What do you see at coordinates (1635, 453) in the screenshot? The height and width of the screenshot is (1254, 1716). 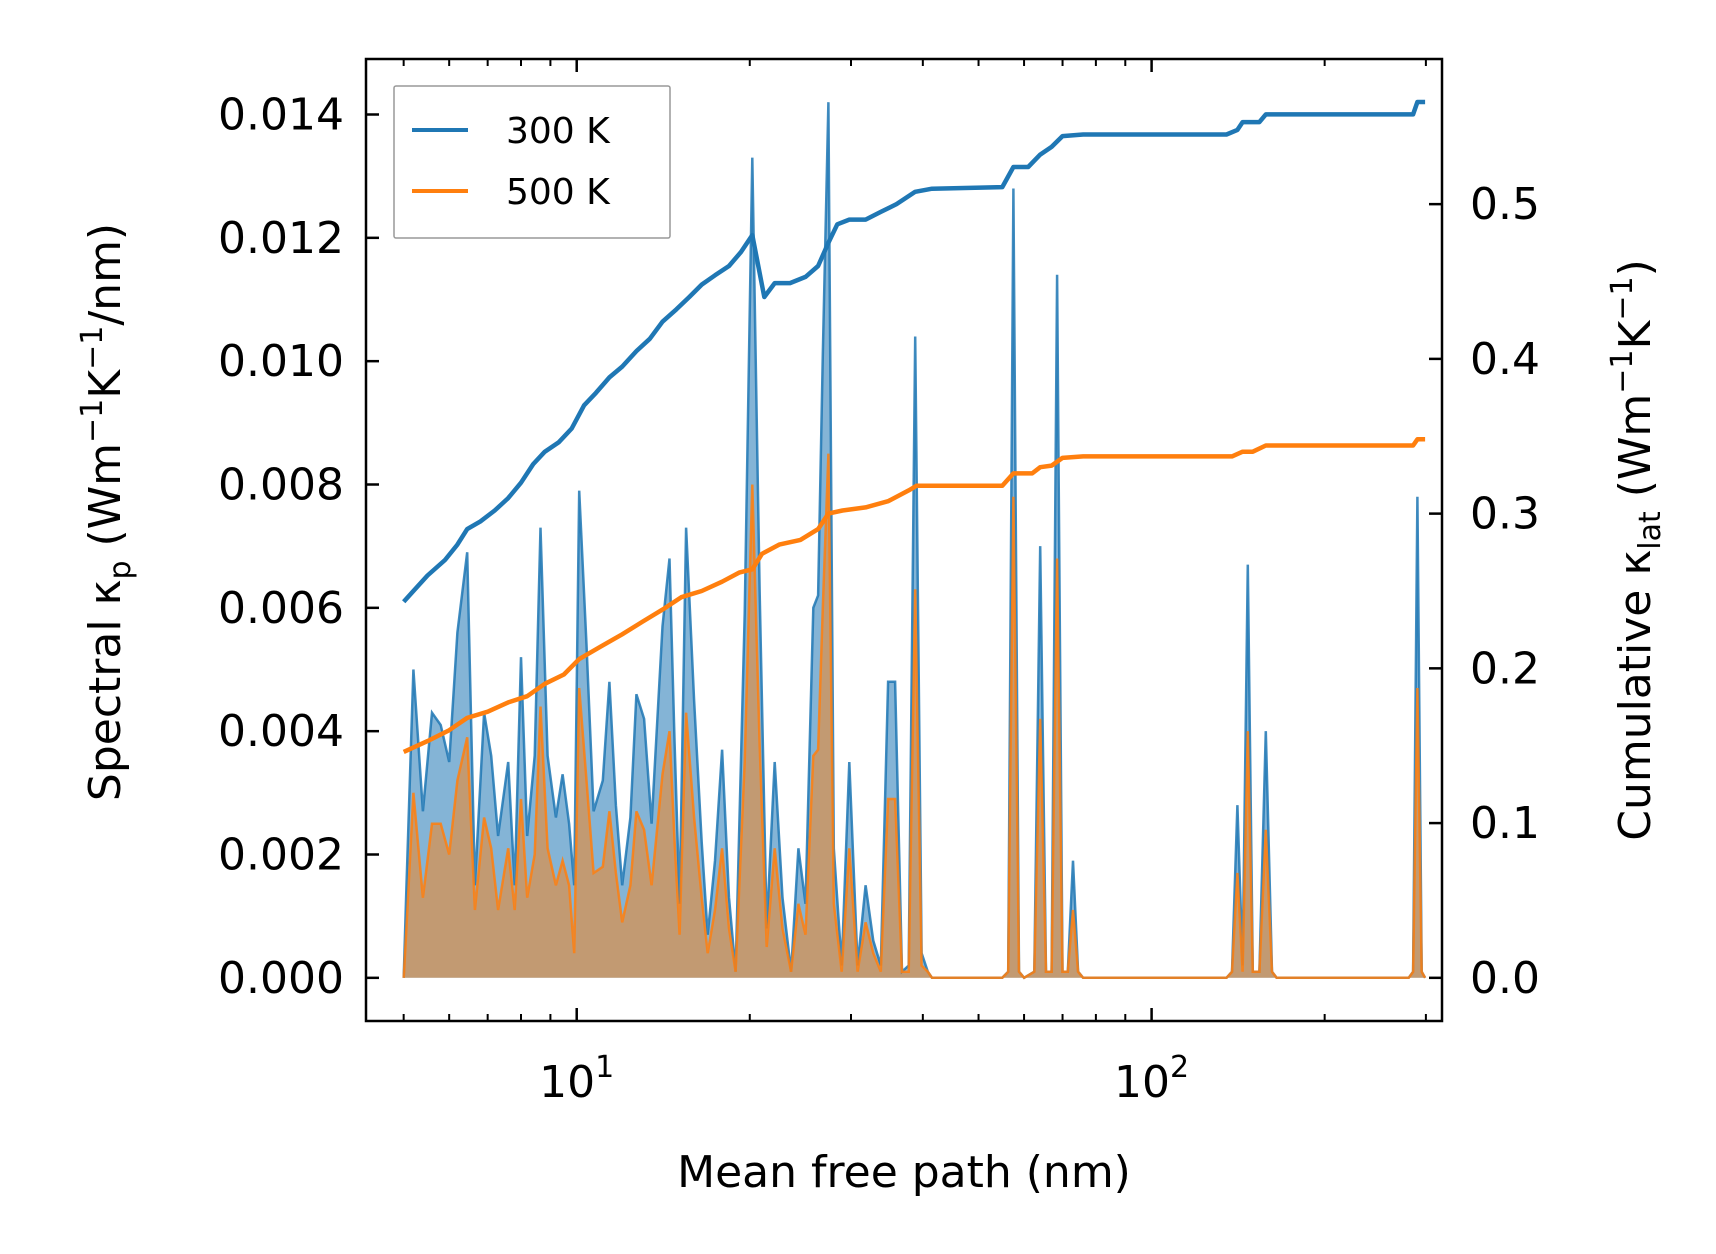 I see `y-right-title-middle: (Wm` at bounding box center [1635, 453].